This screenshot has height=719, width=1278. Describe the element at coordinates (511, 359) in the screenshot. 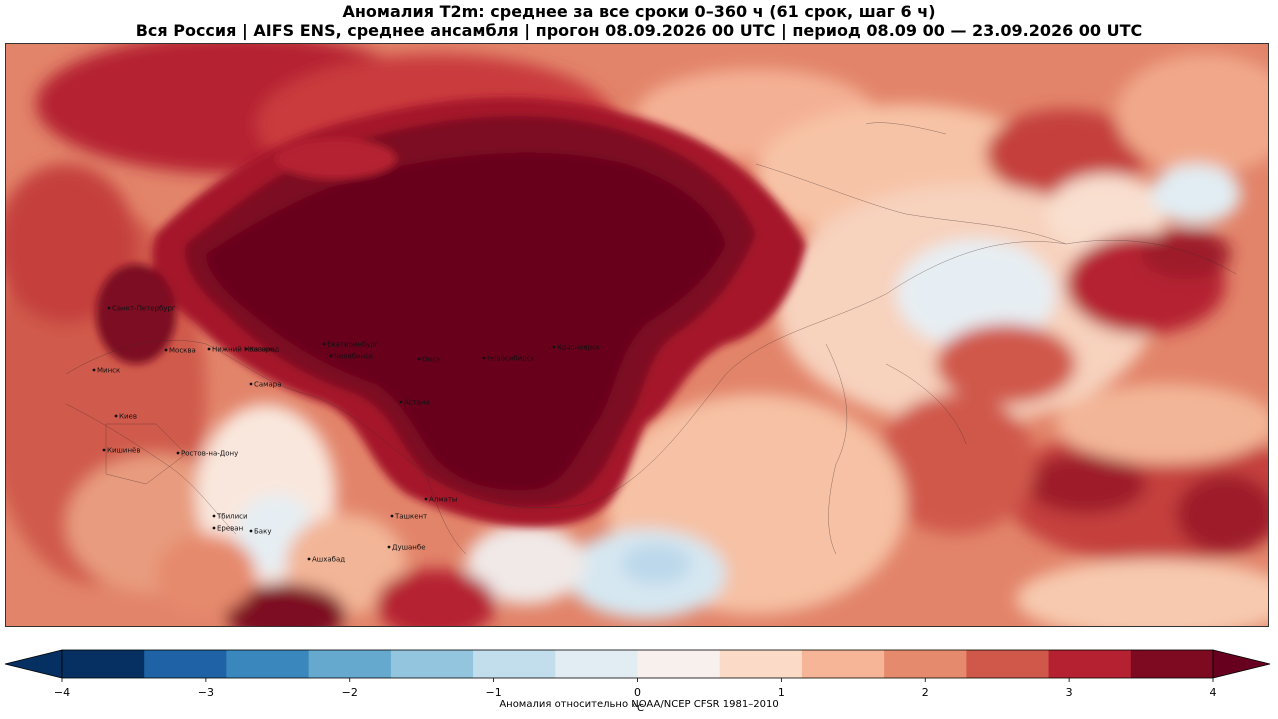

I see `city-label: Новосибирск` at that location.